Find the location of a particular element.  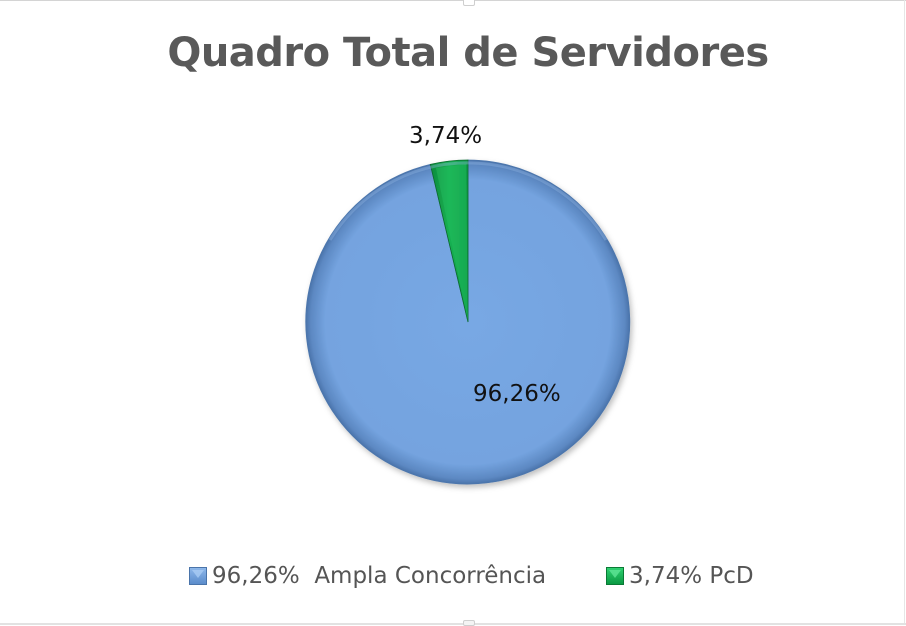

legend-swatch-blue-icon is located at coordinates (198, 576).